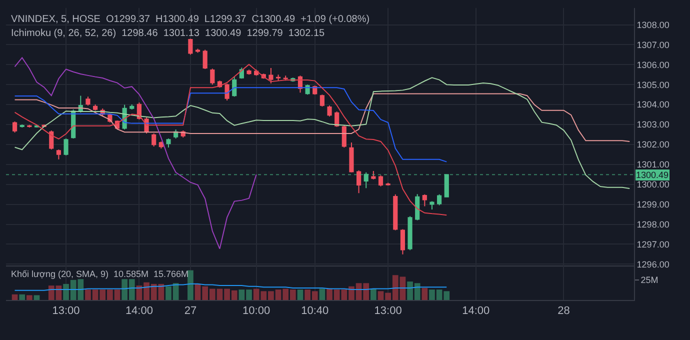 This screenshot has width=690, height=340. Describe the element at coordinates (168, 33) in the screenshot. I see `text: Ichimoku (9, 26, 52, 26) 1298.46 1301.13 1300.49 1299.79 1302.15` at that location.